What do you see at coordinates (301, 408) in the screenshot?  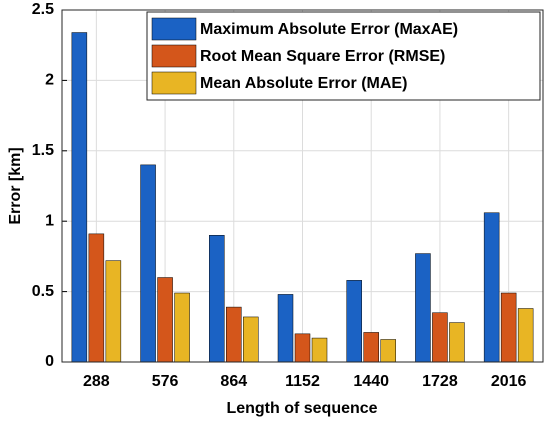 I see `x-axis-label: Length of sequence` at bounding box center [301, 408].